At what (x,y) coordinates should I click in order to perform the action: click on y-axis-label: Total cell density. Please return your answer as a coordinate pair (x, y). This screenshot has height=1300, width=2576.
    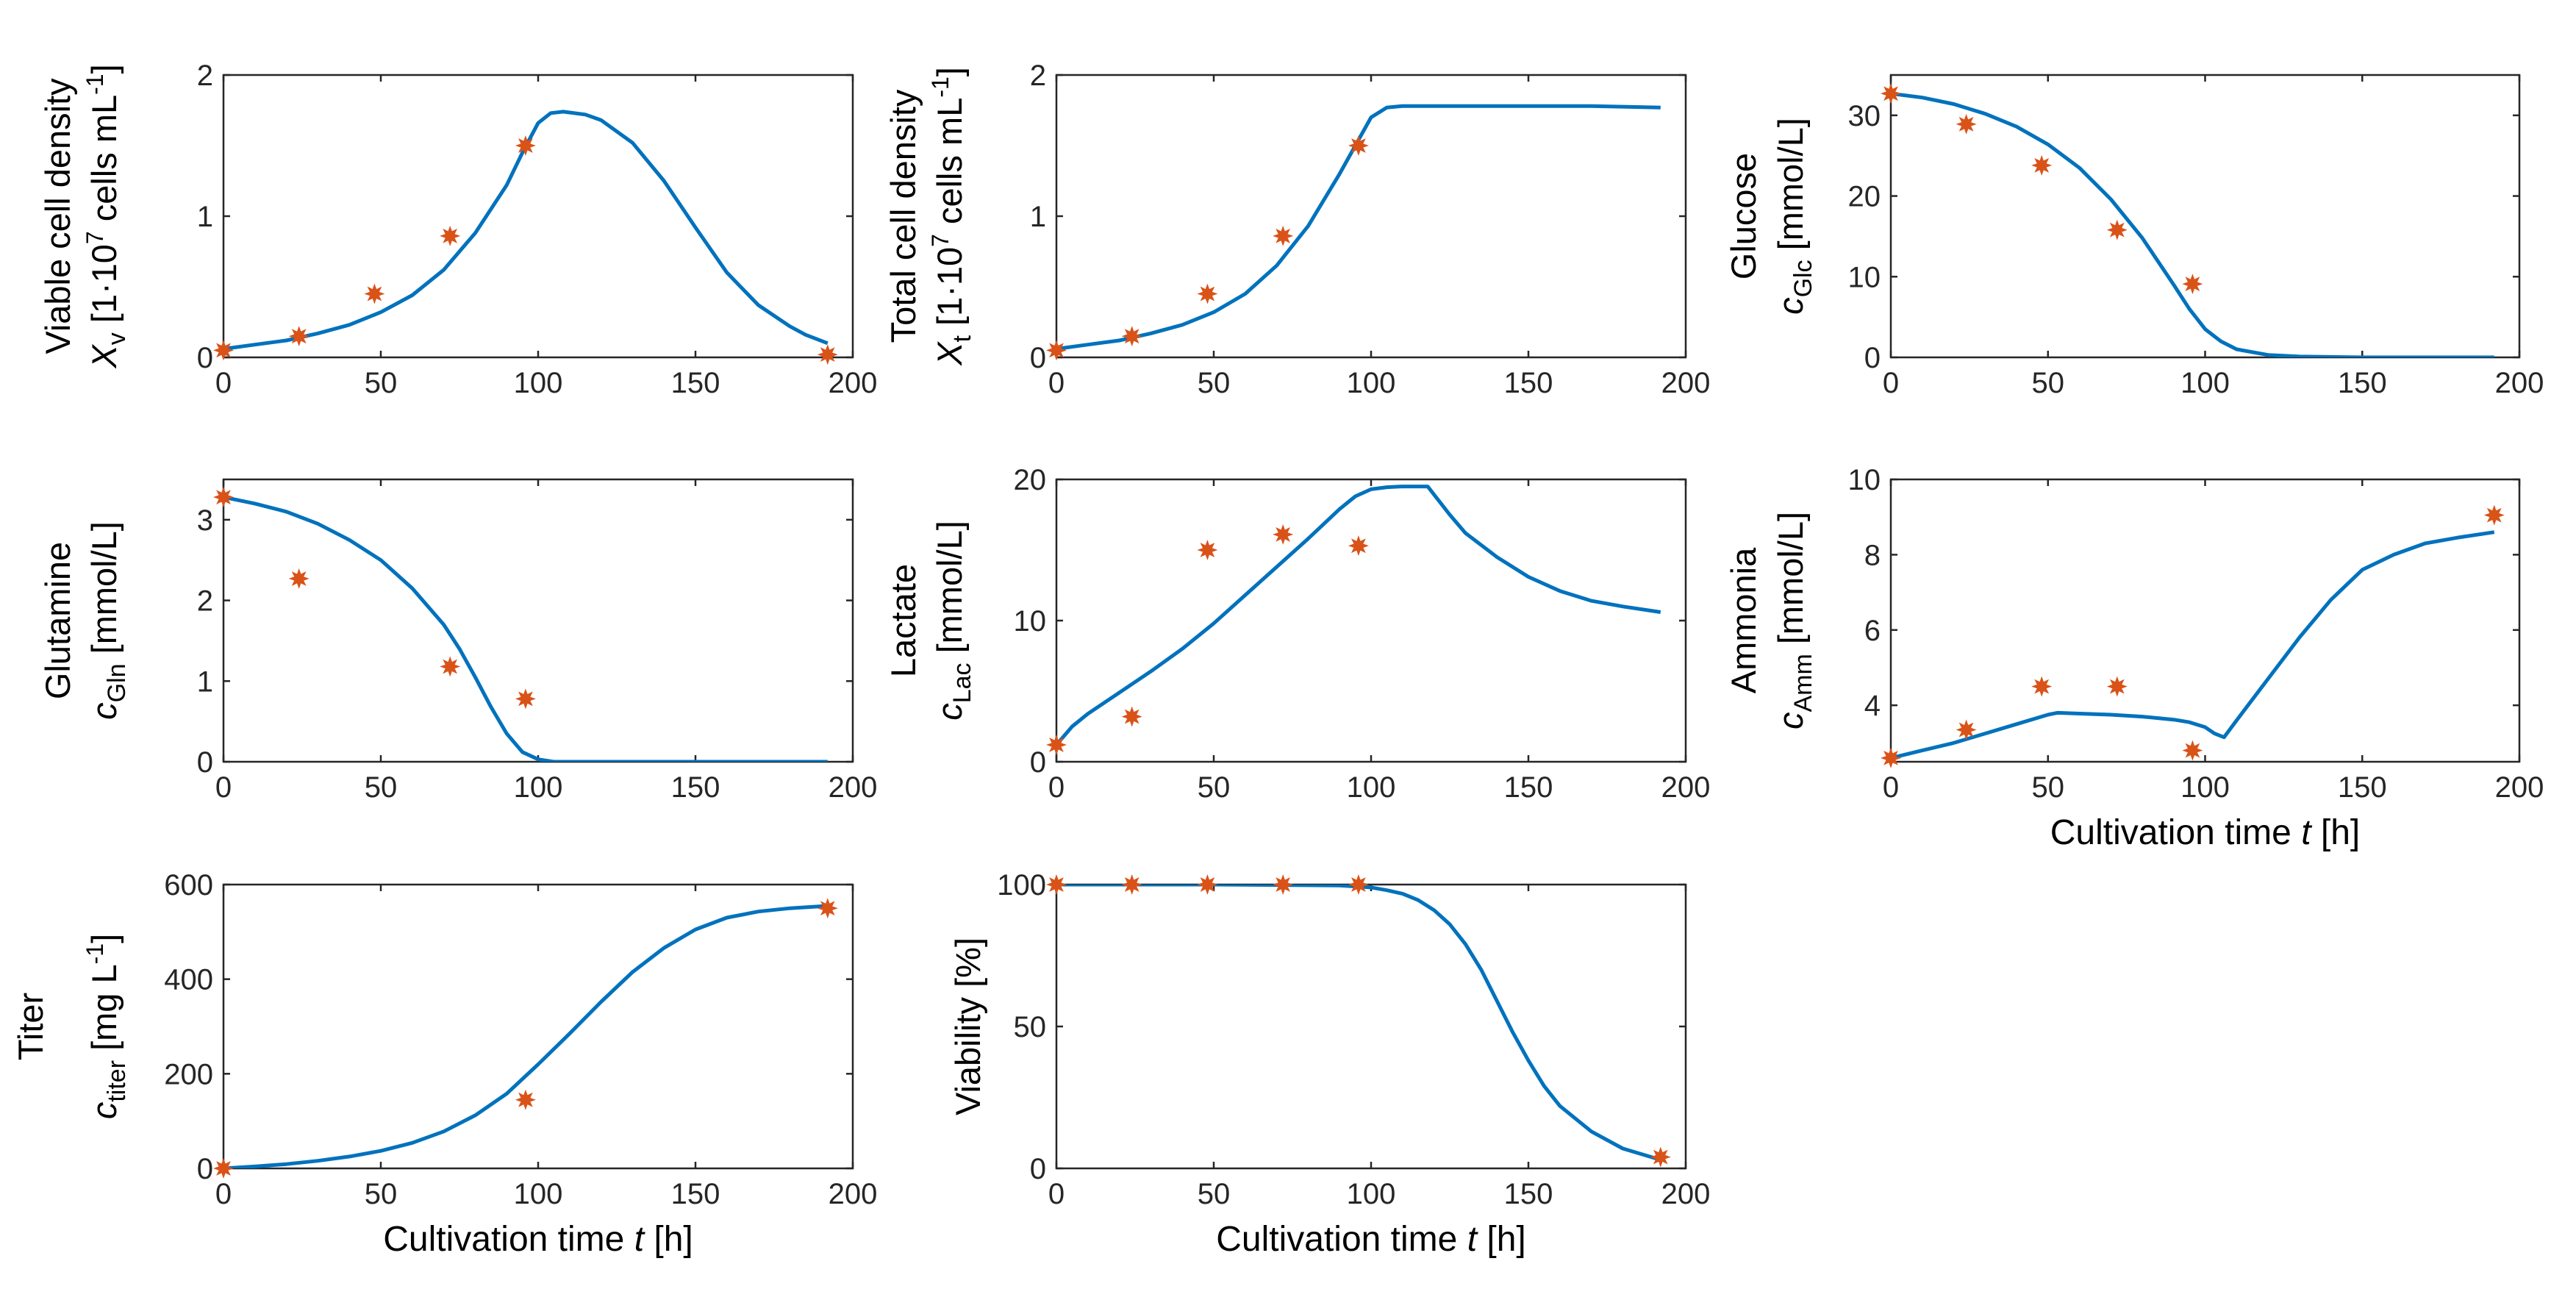
    Looking at the image, I should click on (903, 216).